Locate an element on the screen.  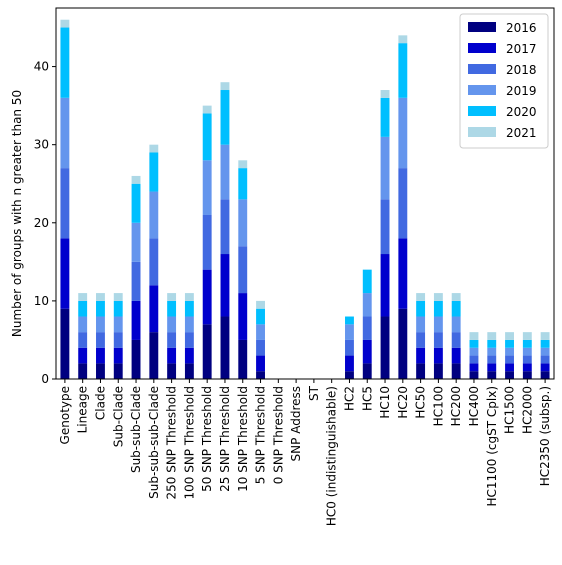
x-tick-label: Sub-sub-sub-Clade is located at coordinates (154, 442).